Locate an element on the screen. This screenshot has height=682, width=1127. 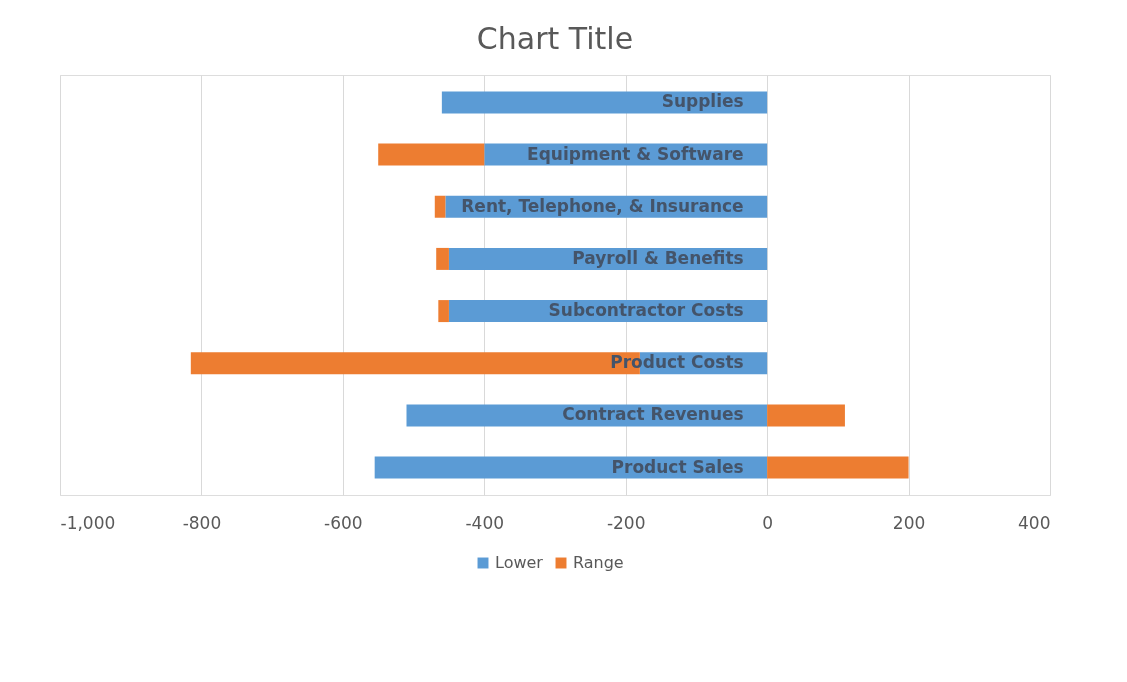
x-tick-label: 0 is located at coordinates (768, 522).